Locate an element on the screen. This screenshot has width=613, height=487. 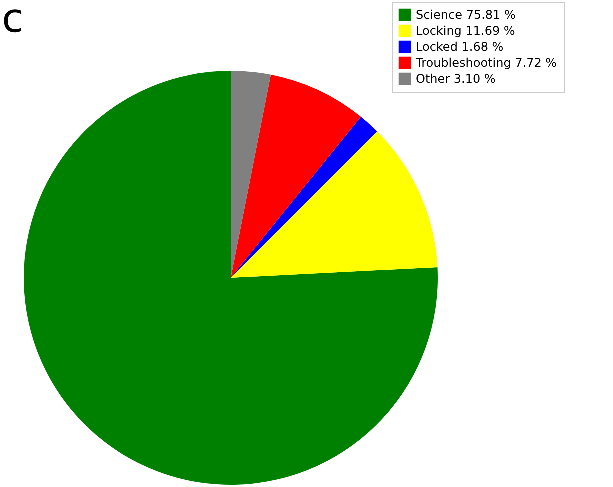
text: c is located at coordinates (13, 21).